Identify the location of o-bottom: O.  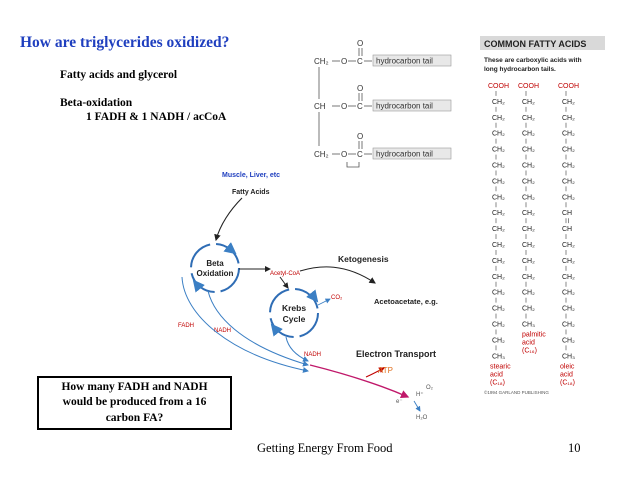
(344, 154).